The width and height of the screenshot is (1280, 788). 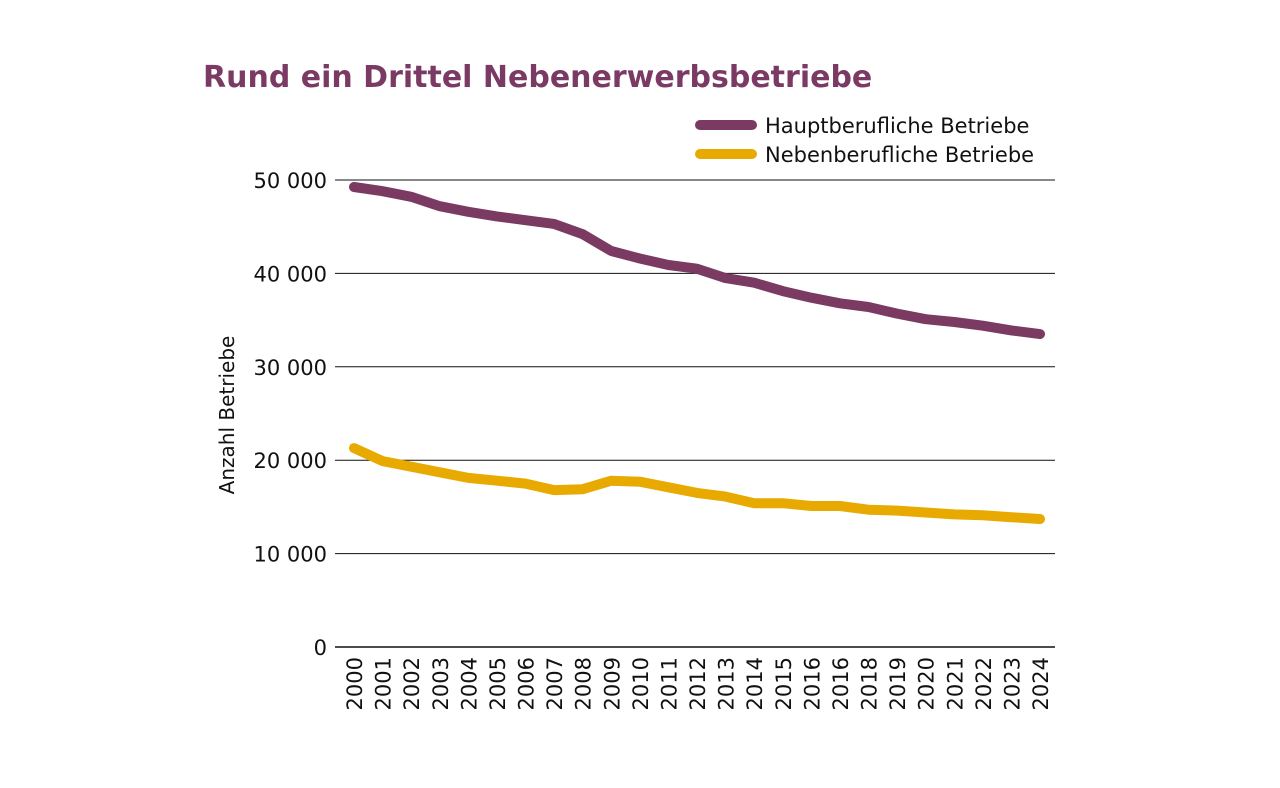 What do you see at coordinates (498, 683) in the screenshot?
I see `x-tick-label: 2005` at bounding box center [498, 683].